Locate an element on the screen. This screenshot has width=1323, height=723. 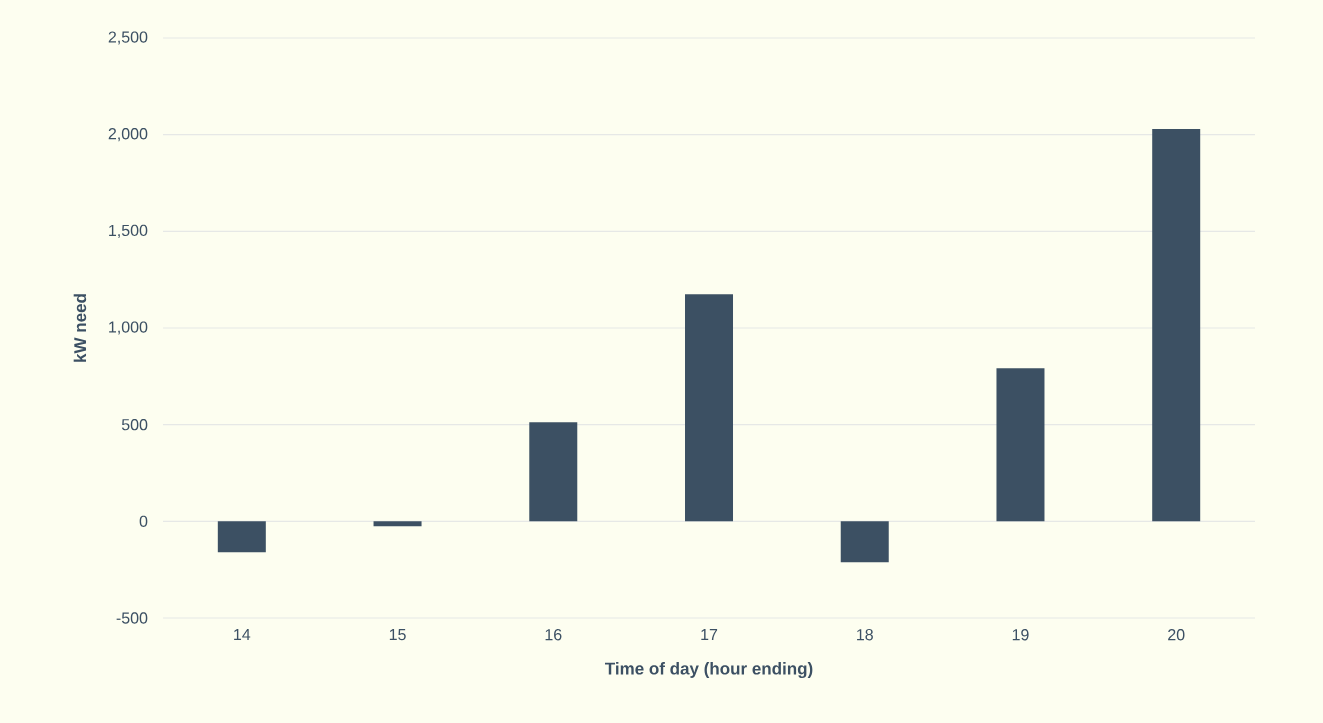
y-tick-label: 1,000 is located at coordinates (128, 328).